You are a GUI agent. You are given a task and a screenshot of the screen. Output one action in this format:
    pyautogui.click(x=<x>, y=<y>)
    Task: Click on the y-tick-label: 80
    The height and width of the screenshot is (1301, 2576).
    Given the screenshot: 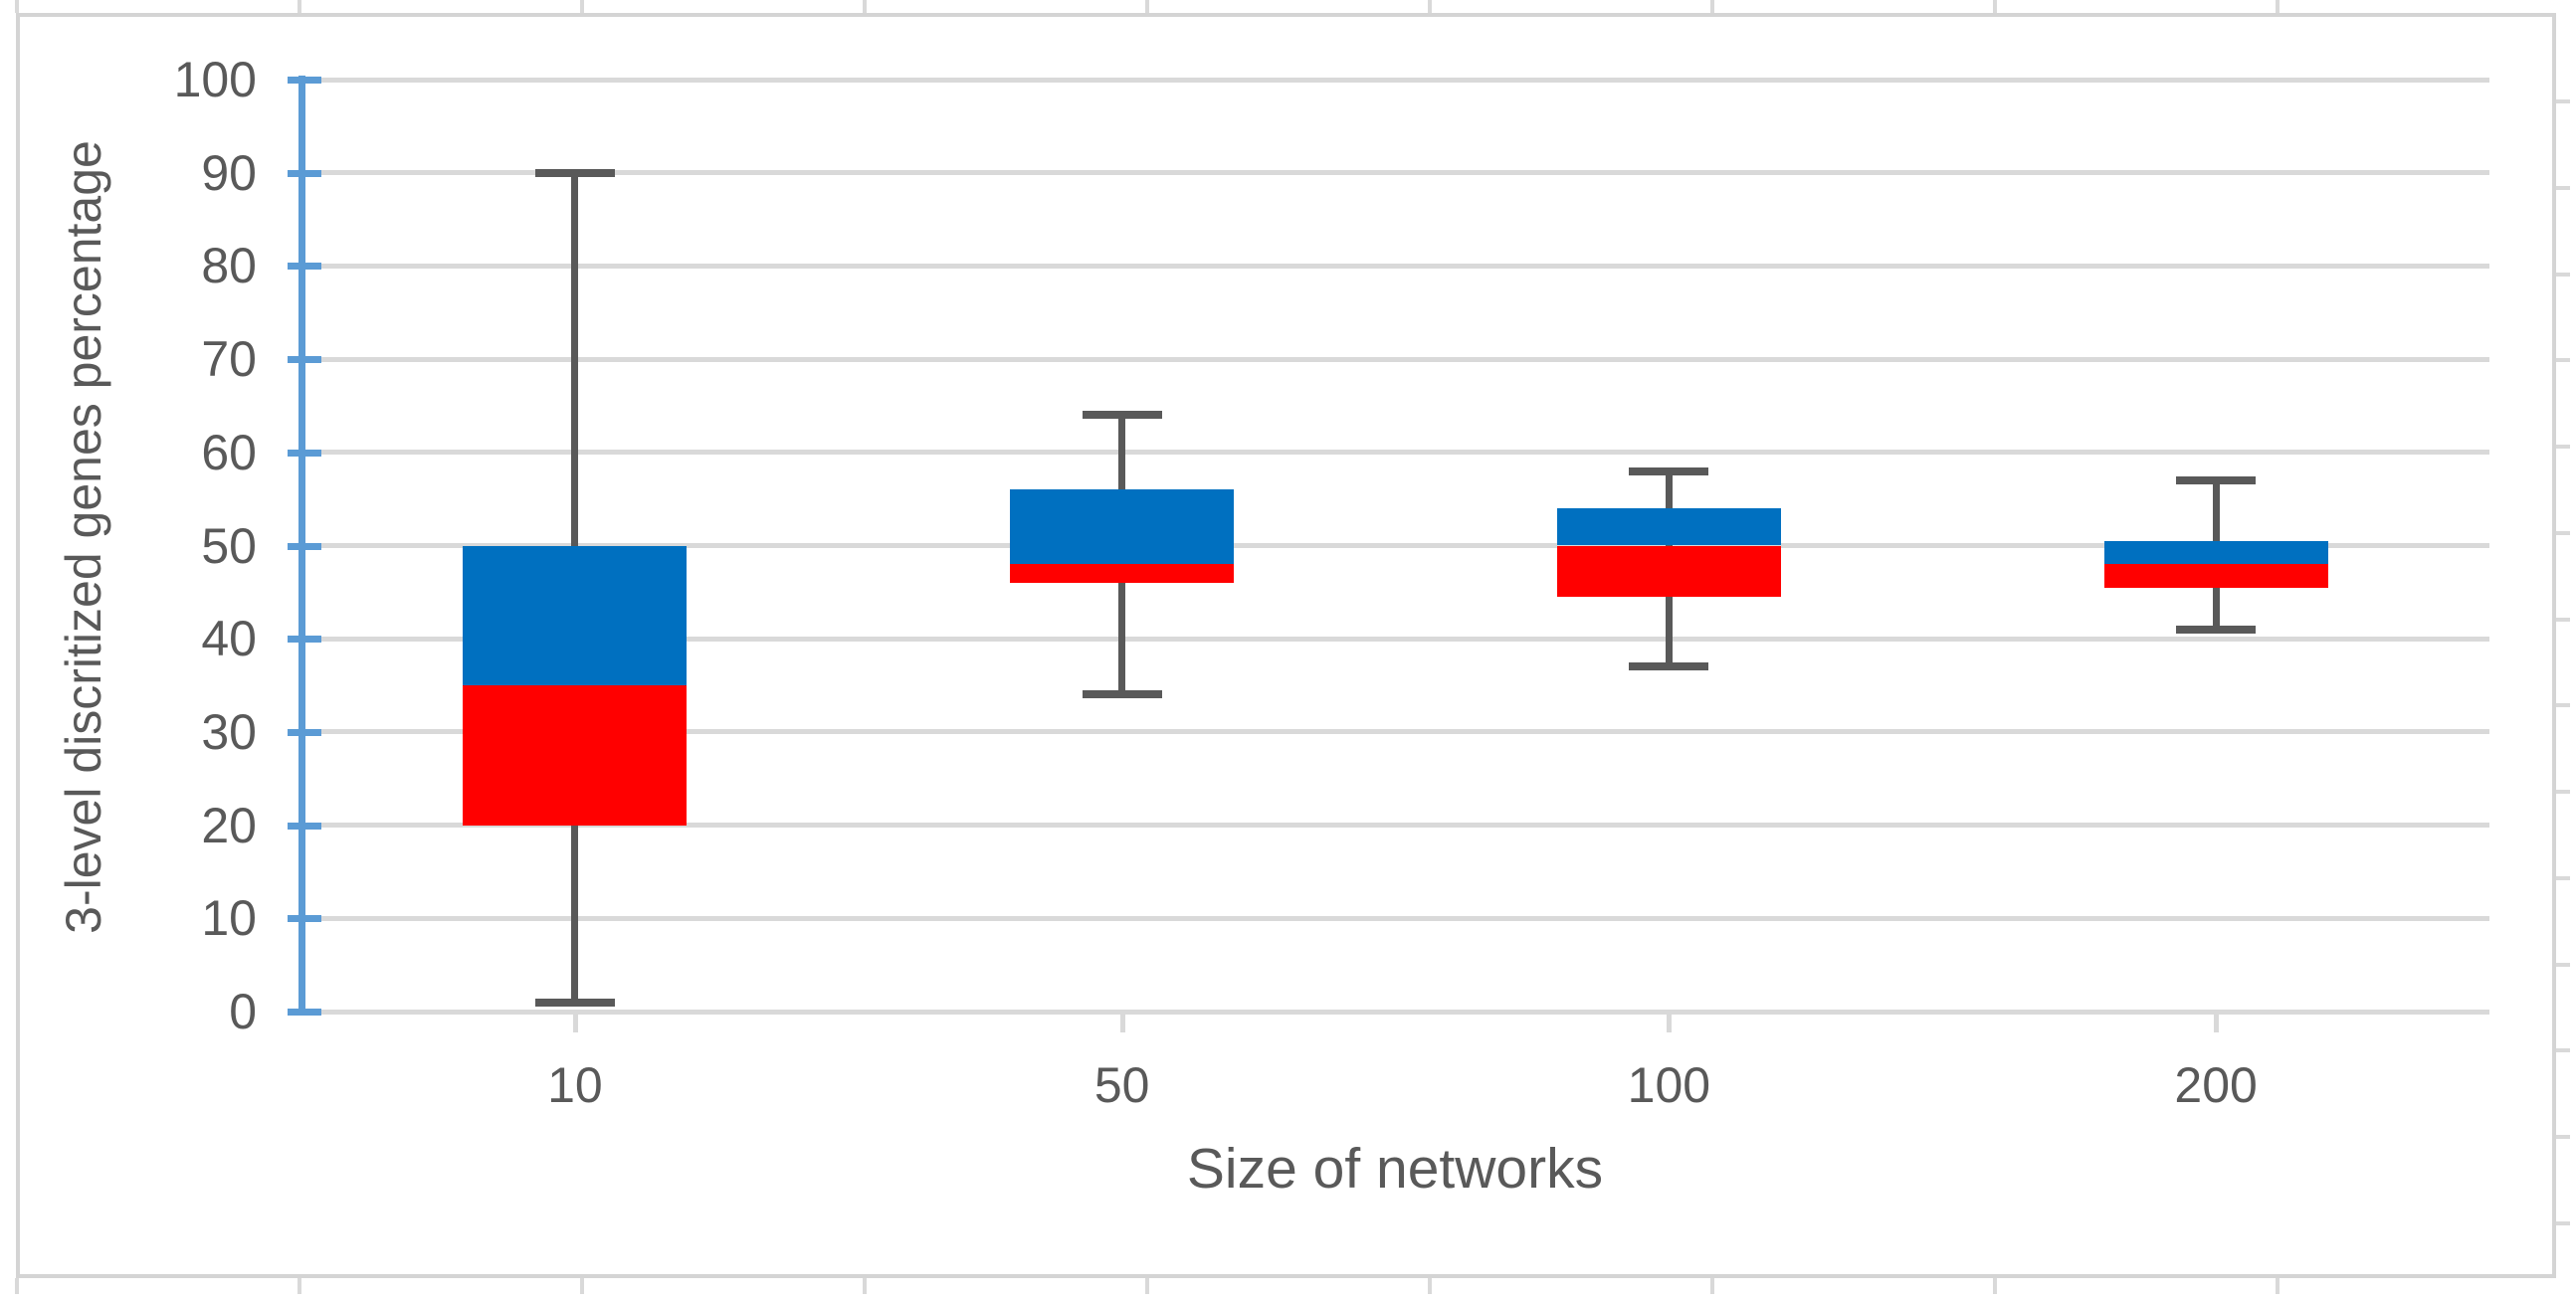 What is the action you would take?
    pyautogui.click(x=229, y=266)
    